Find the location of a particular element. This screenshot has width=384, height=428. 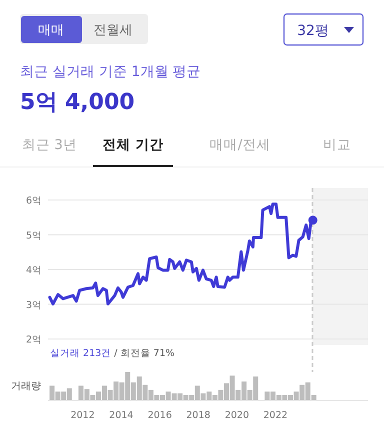

x-tick-label: 2016 is located at coordinates (160, 415).